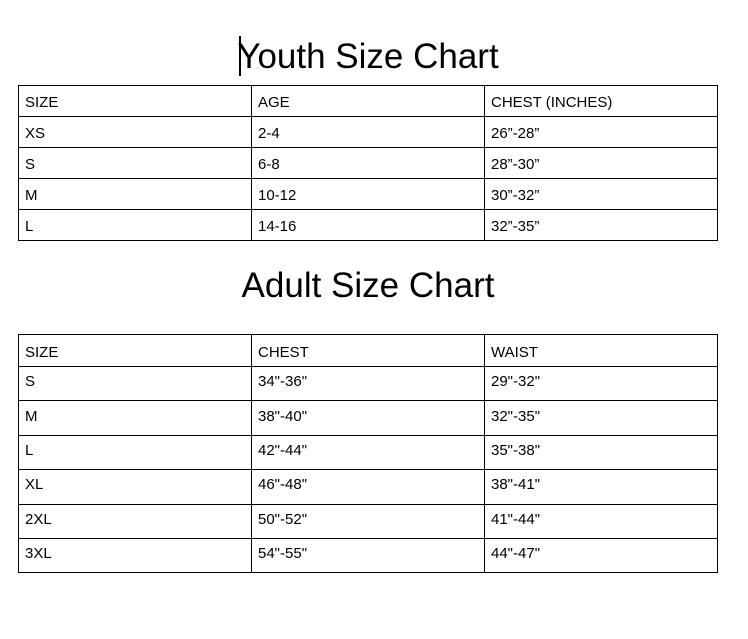  What do you see at coordinates (601, 132) in the screenshot?
I see `table-cell: 26”-28”` at bounding box center [601, 132].